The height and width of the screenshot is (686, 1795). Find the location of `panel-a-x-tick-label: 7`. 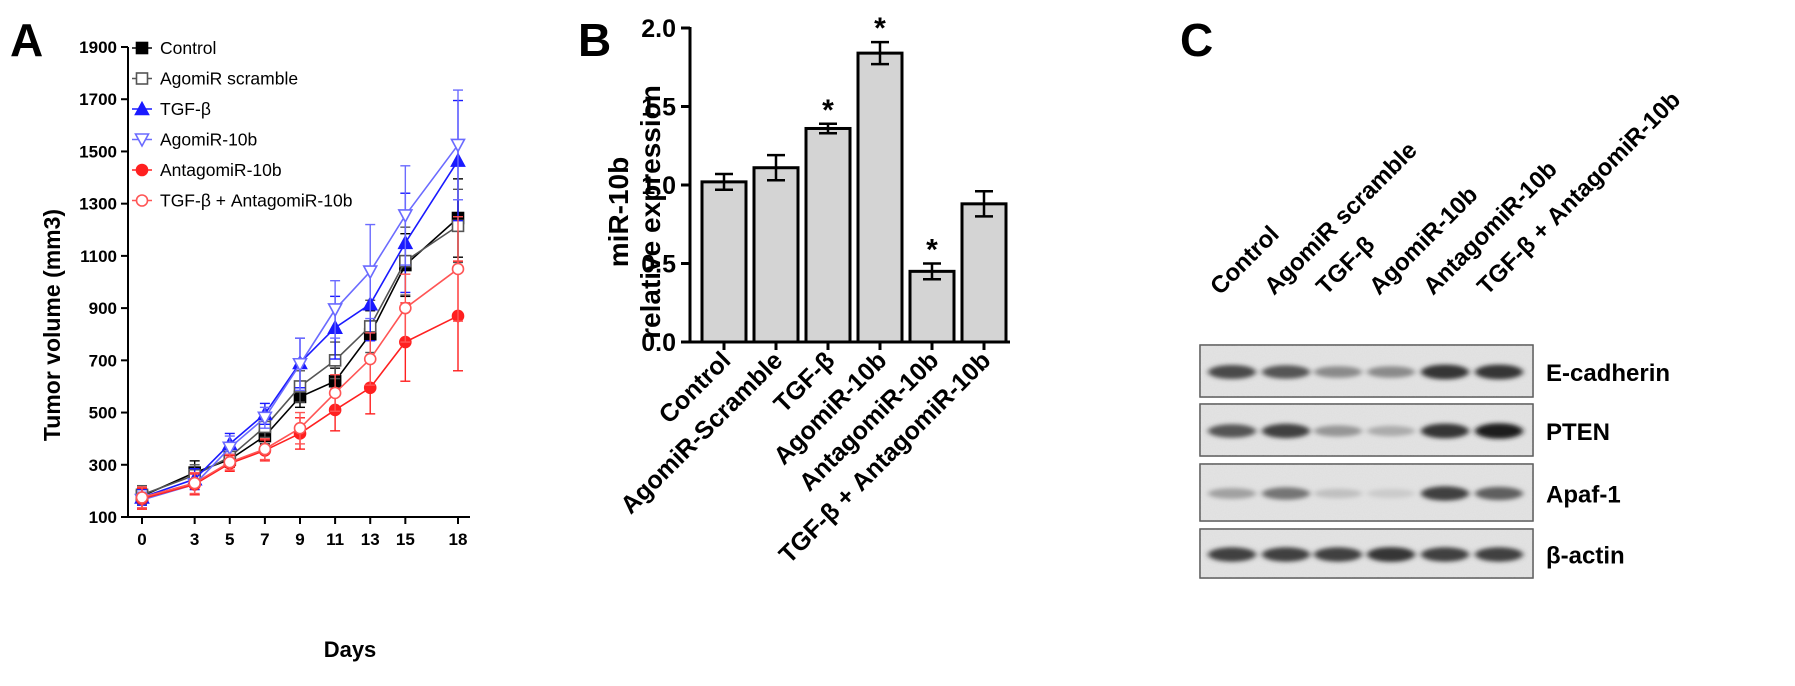

panel-a-x-tick-label: 7 is located at coordinates (264, 539).